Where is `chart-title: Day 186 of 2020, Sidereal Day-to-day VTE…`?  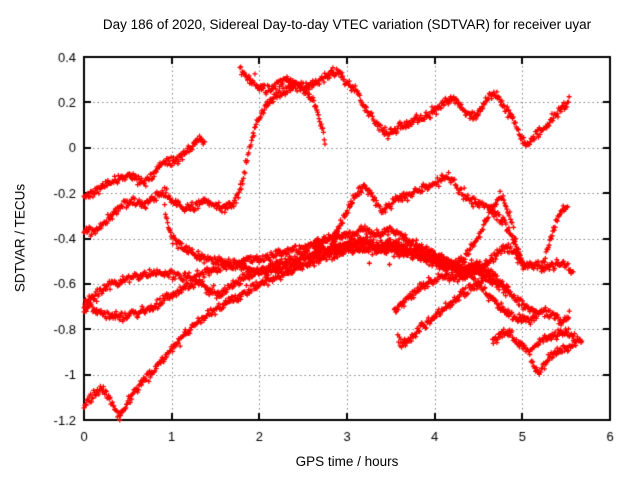
chart-title: Day 186 of 2020, Sidereal Day-to-day VTE… is located at coordinates (347, 24).